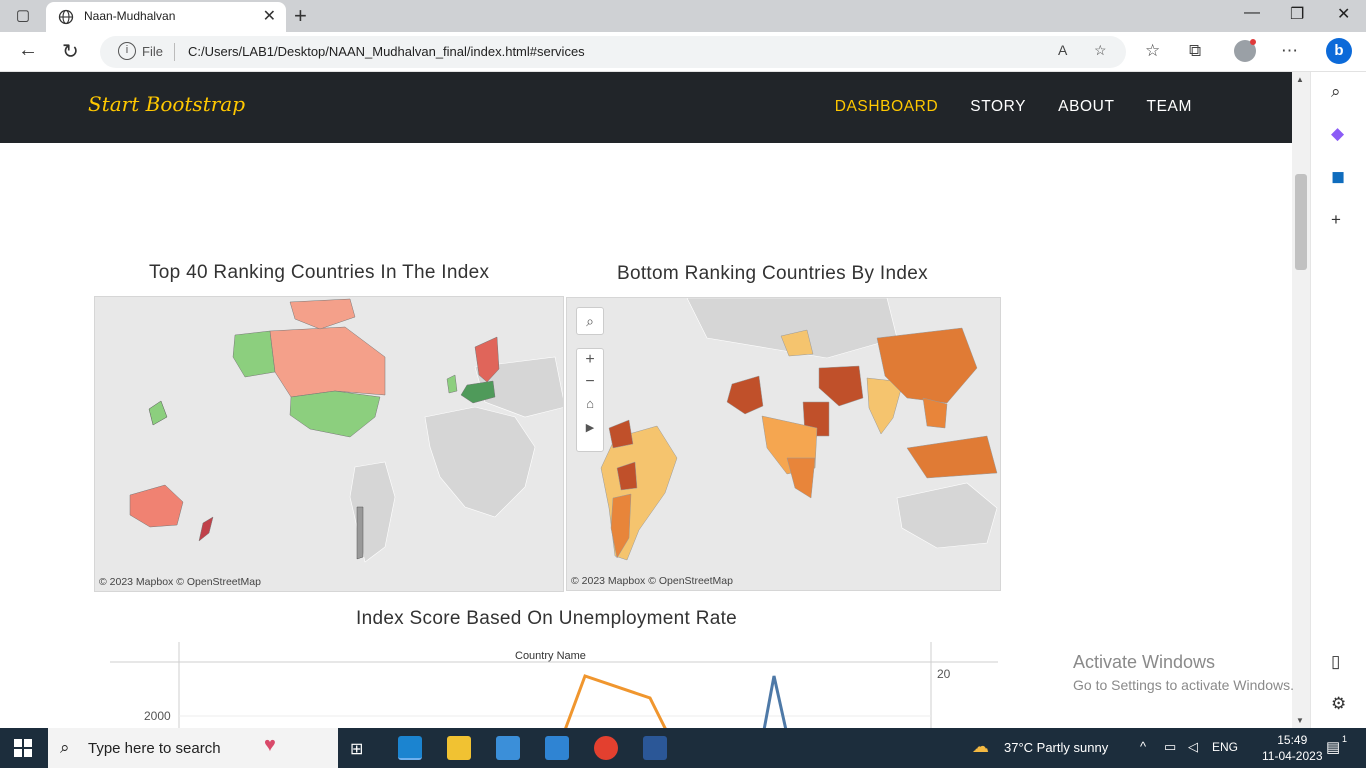  What do you see at coordinates (655, 748) in the screenshot?
I see `word-icon` at bounding box center [655, 748].